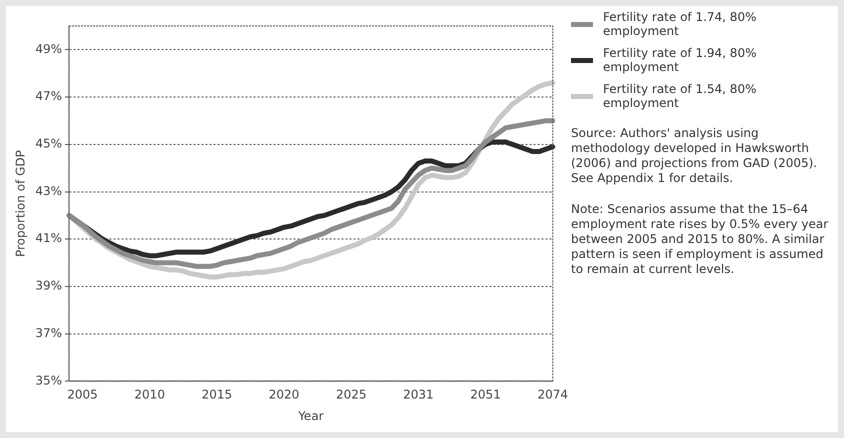 The width and height of the screenshot is (844, 438). Describe the element at coordinates (48, 333) in the screenshot. I see `y-tick-label: 37%` at that location.